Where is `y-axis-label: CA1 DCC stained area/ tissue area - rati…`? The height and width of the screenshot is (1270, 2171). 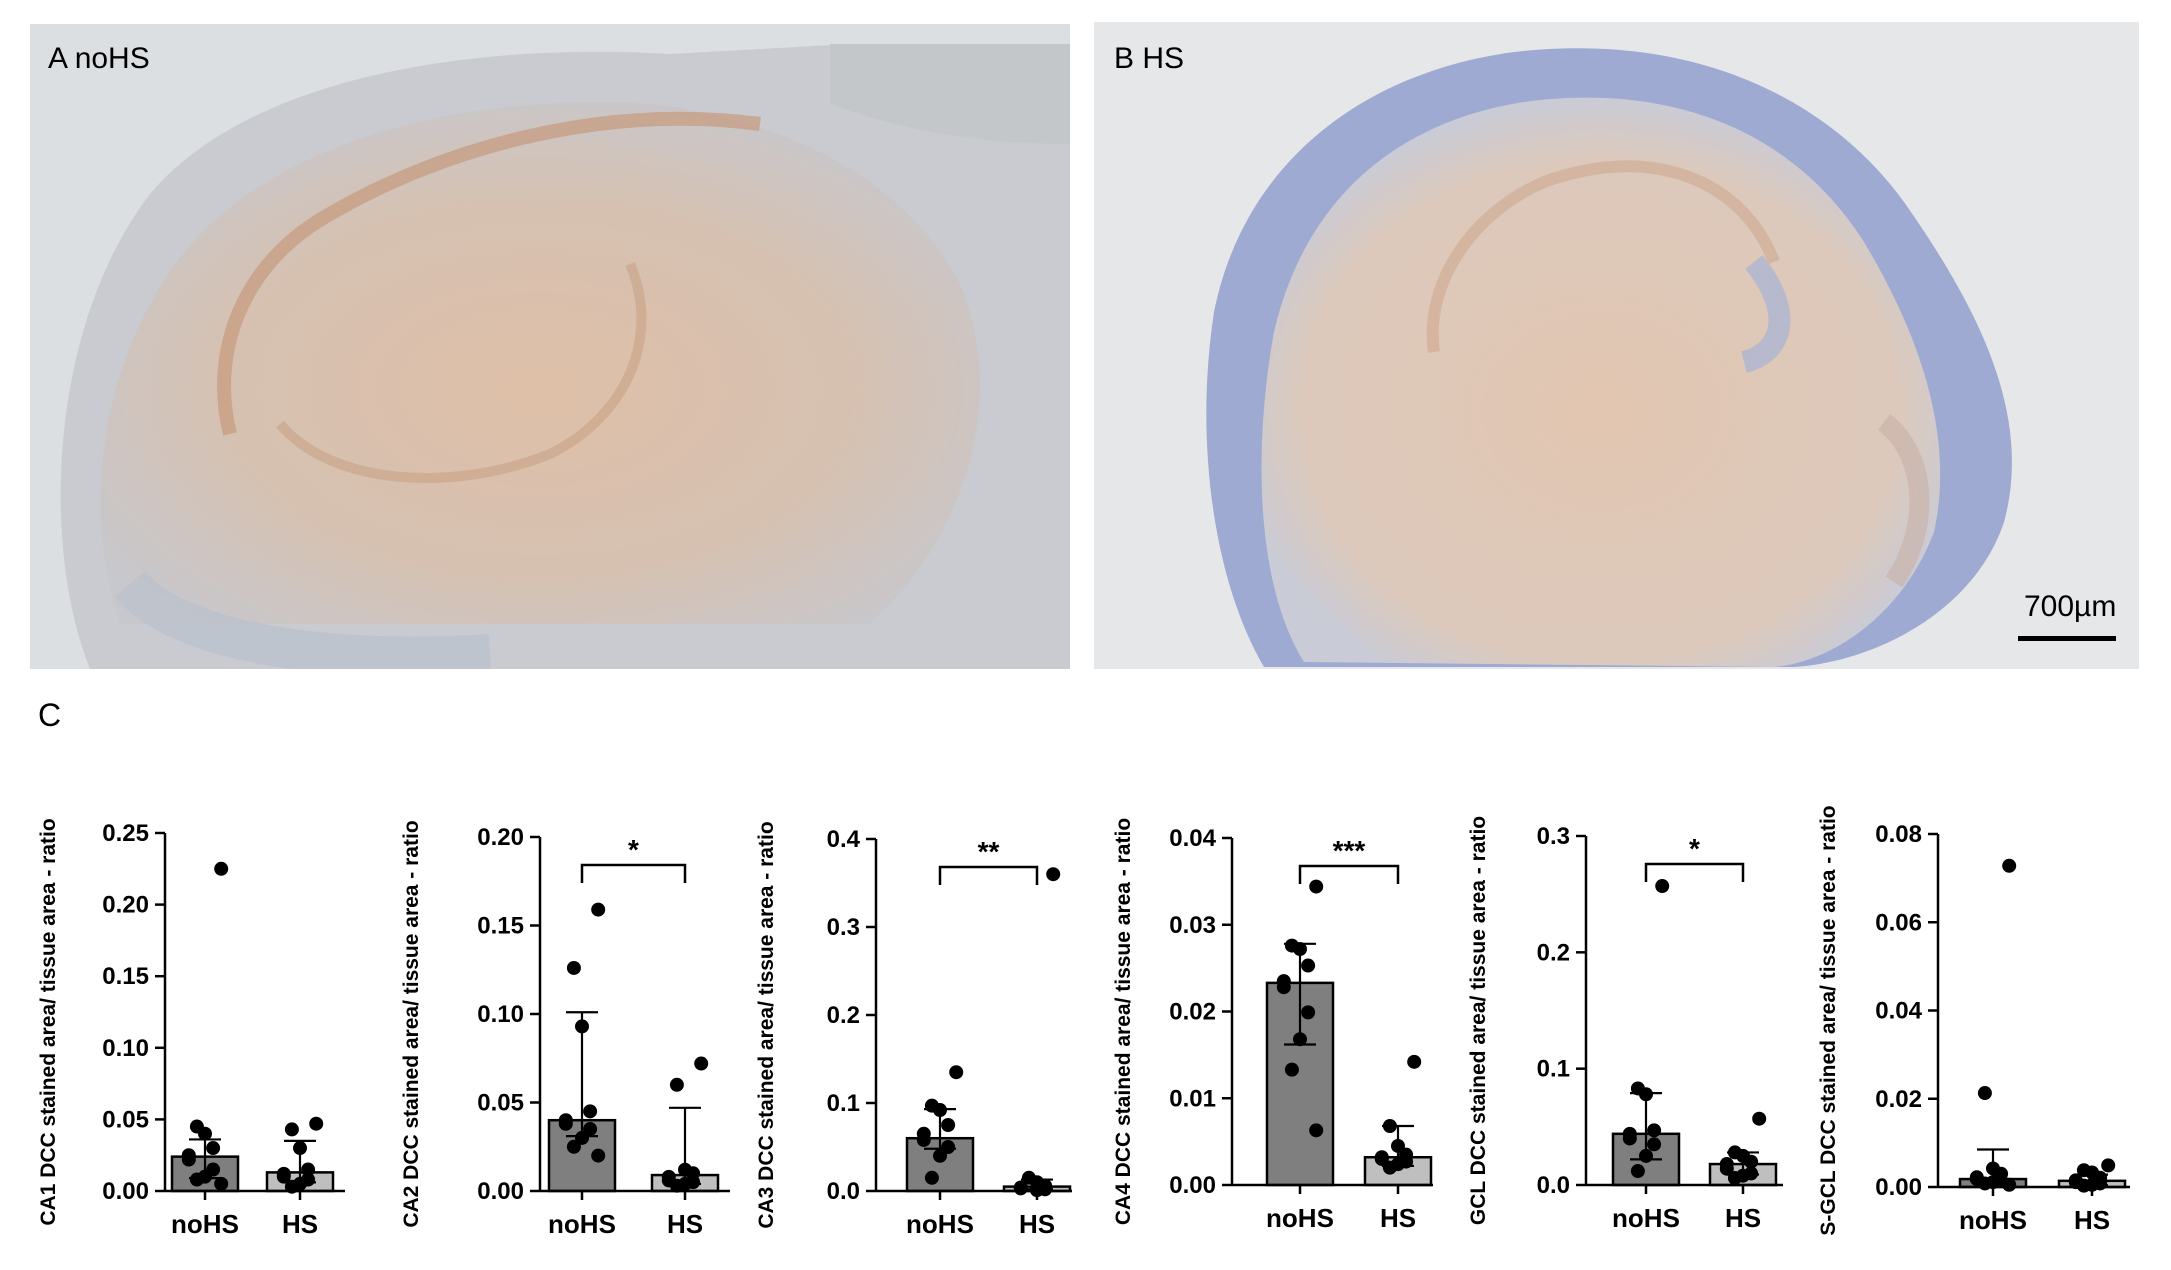
y-axis-label: CA1 DCC stained area/ tissue area - rati… is located at coordinates (48, 1021).